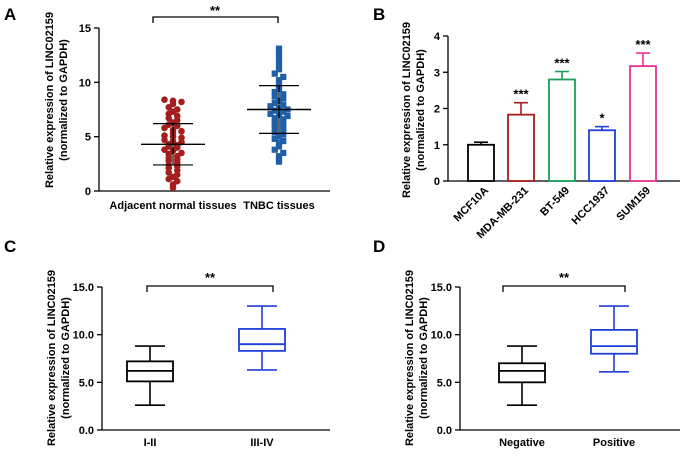 This screenshot has width=685, height=455. What do you see at coordinates (522, 443) in the screenshot?
I see `panel-d-cat-1: Negative` at bounding box center [522, 443].